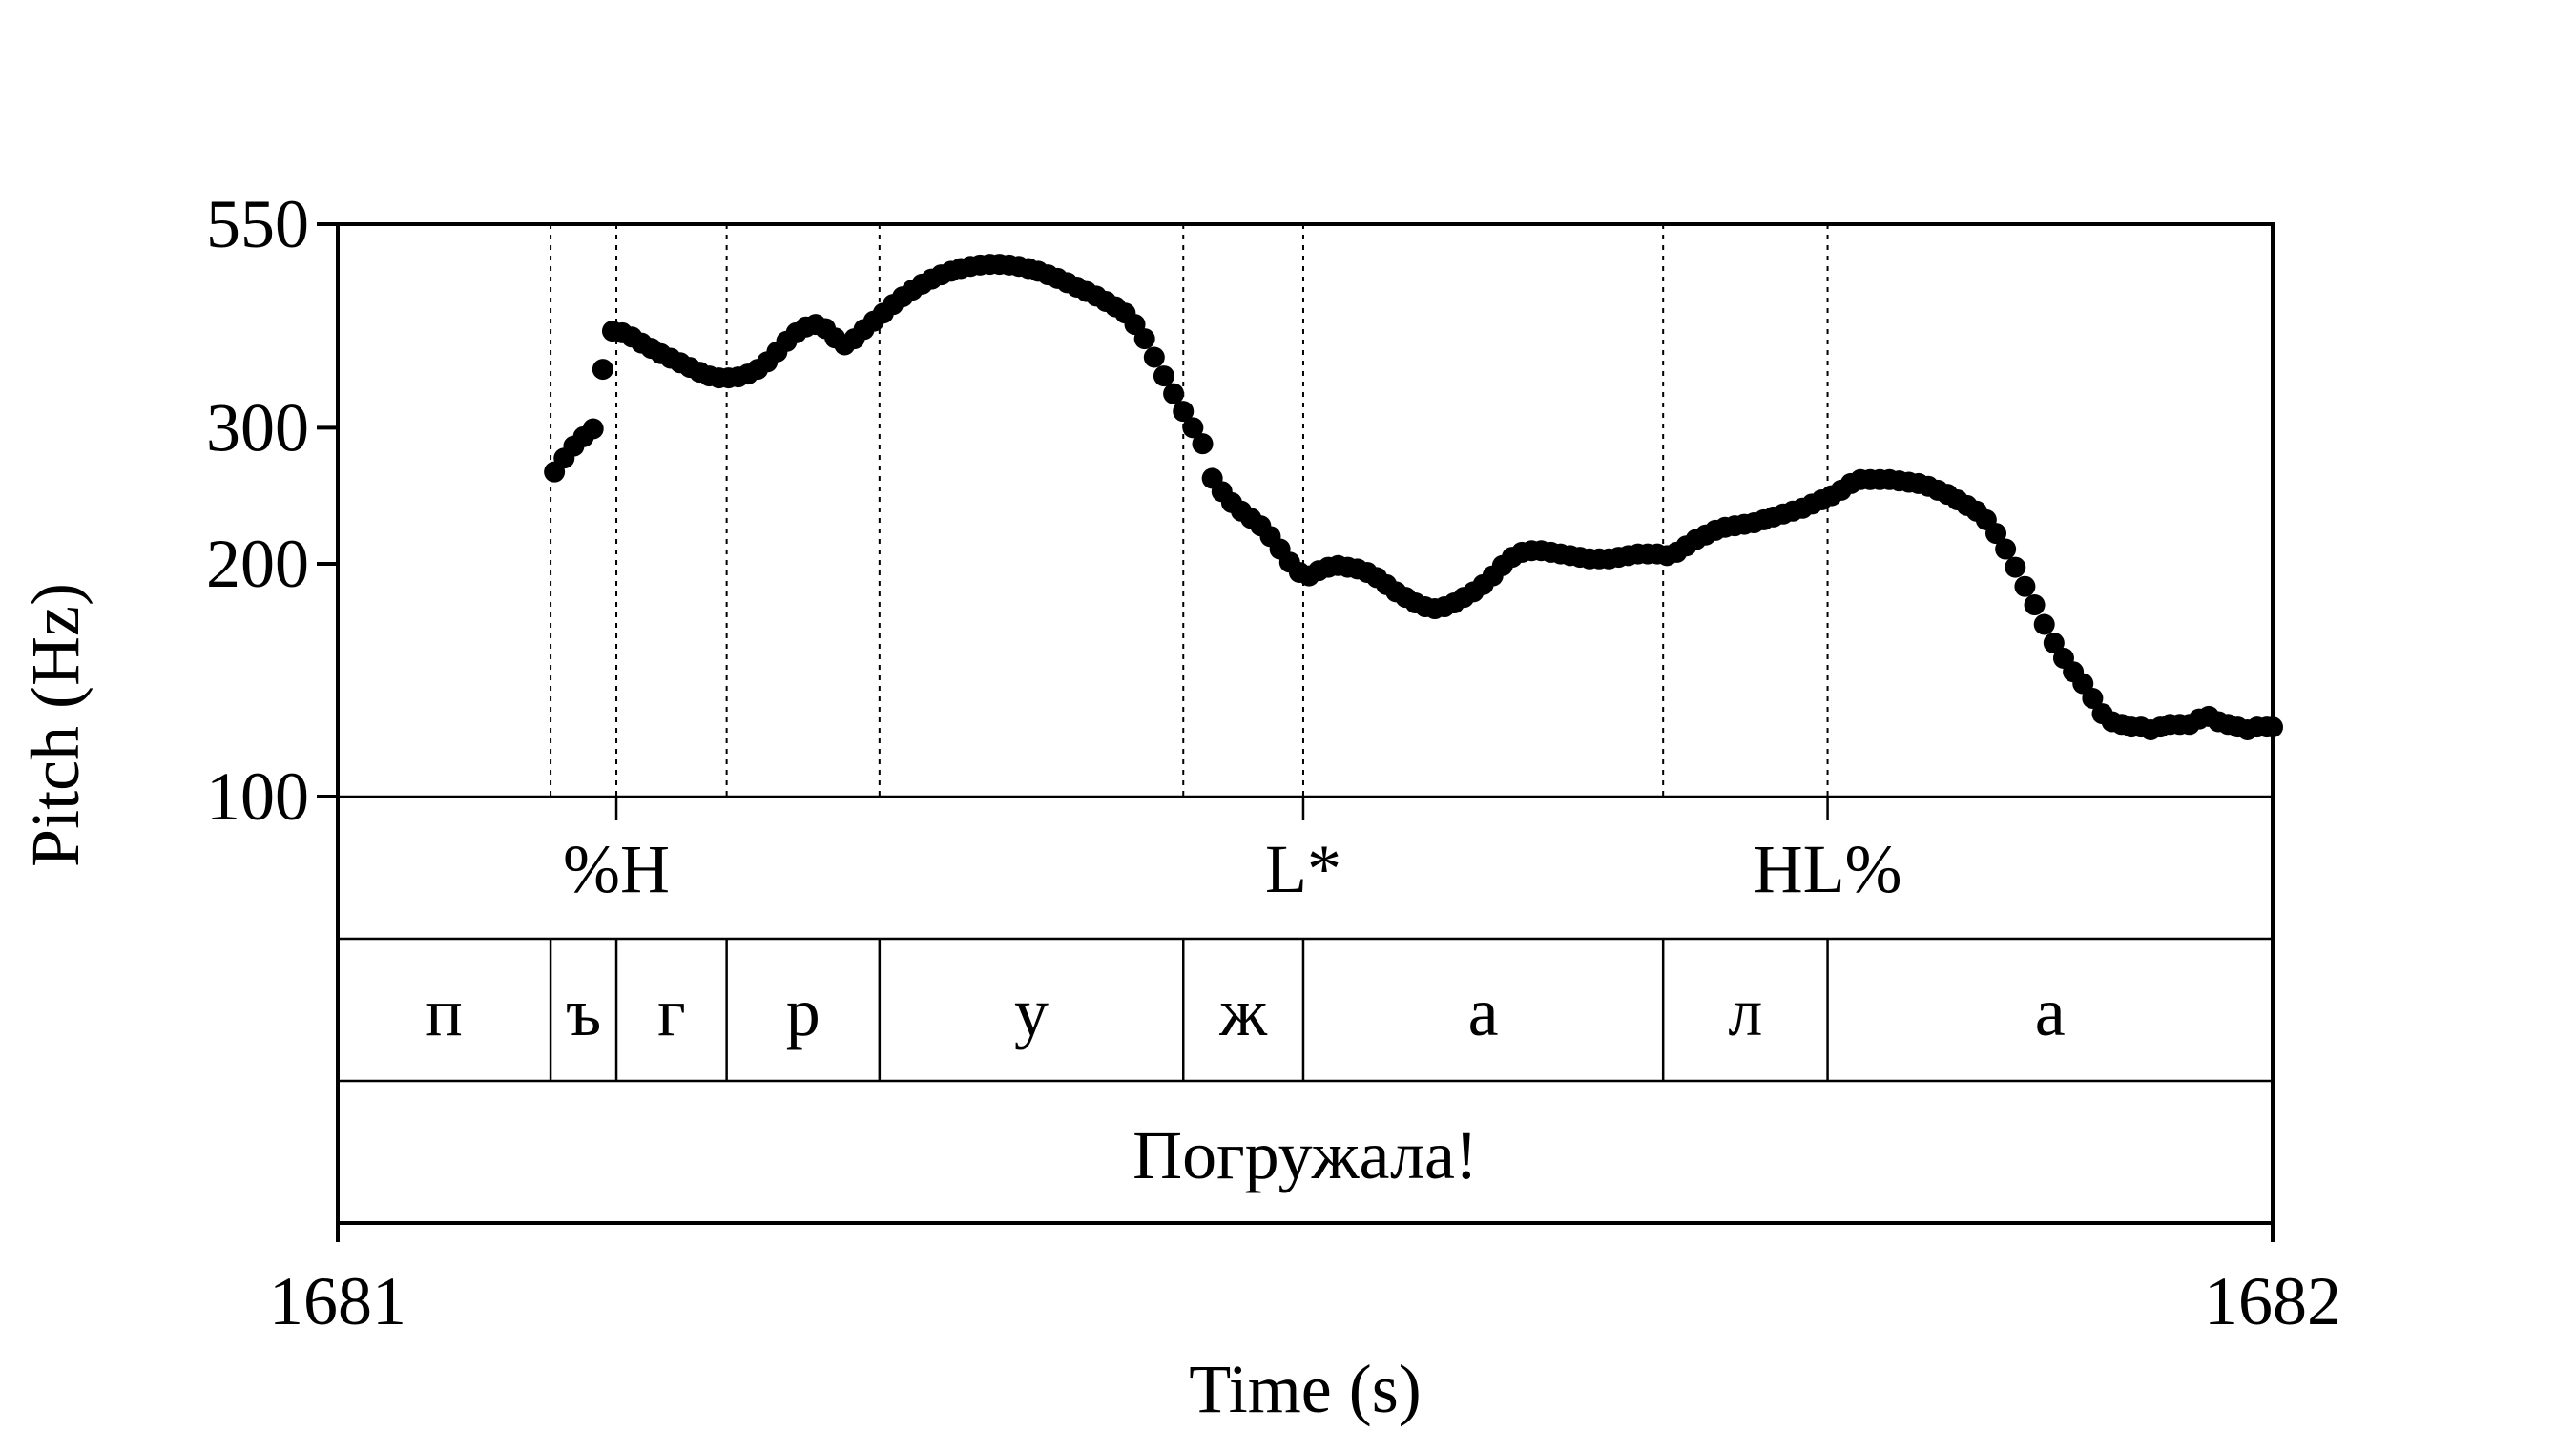  What do you see at coordinates (1031, 1012) in the screenshot?
I see `segment-label: у` at bounding box center [1031, 1012].